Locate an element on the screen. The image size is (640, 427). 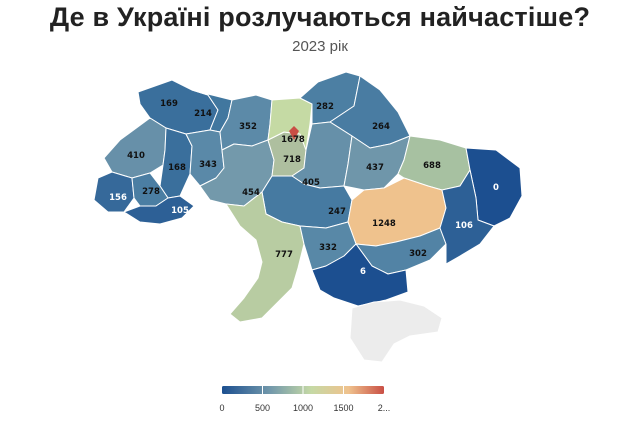
page-title: Де в Україні розлучаються найчастіше? is located at coordinates (320, 17).